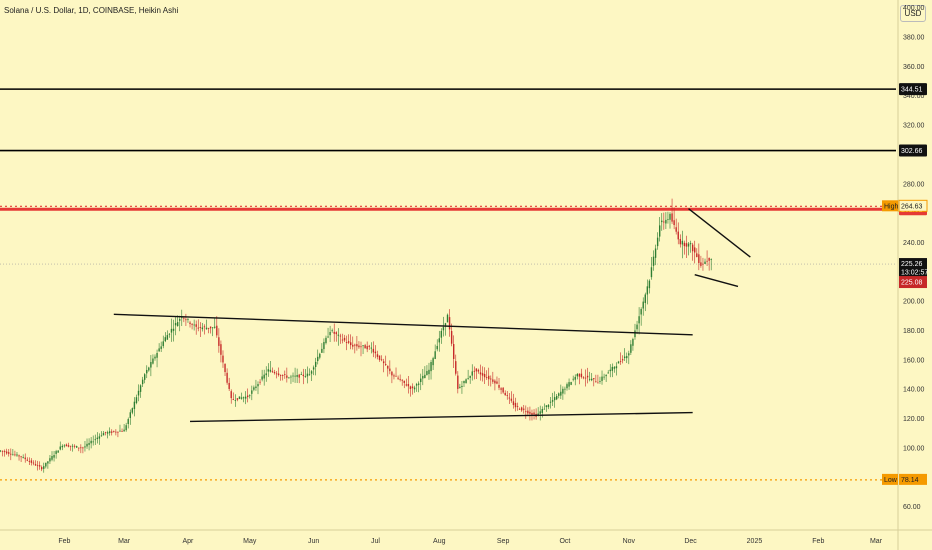 The width and height of the screenshot is (932, 550). What do you see at coordinates (189, 541) in the screenshot?
I see `x-tick-label: Apr` at bounding box center [189, 541].